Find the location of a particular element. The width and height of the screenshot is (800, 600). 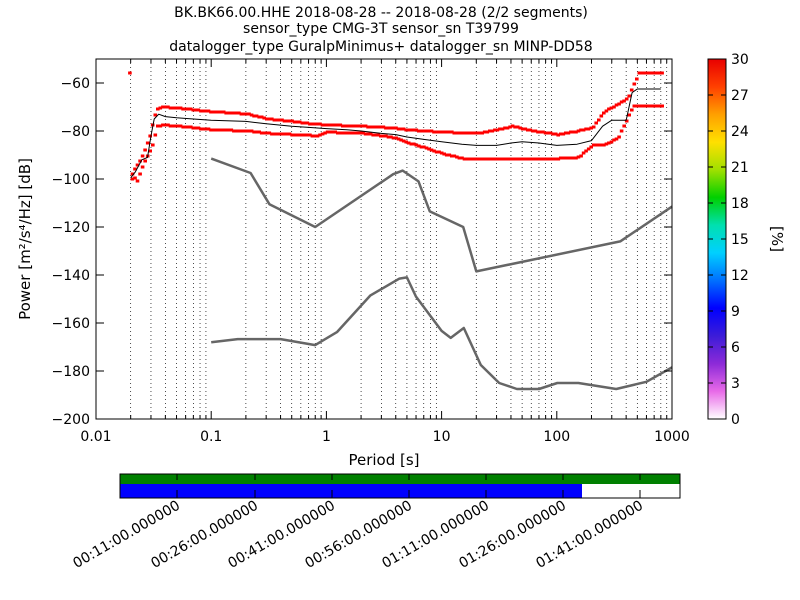

psd-coverage-bar is located at coordinates (351, 491).